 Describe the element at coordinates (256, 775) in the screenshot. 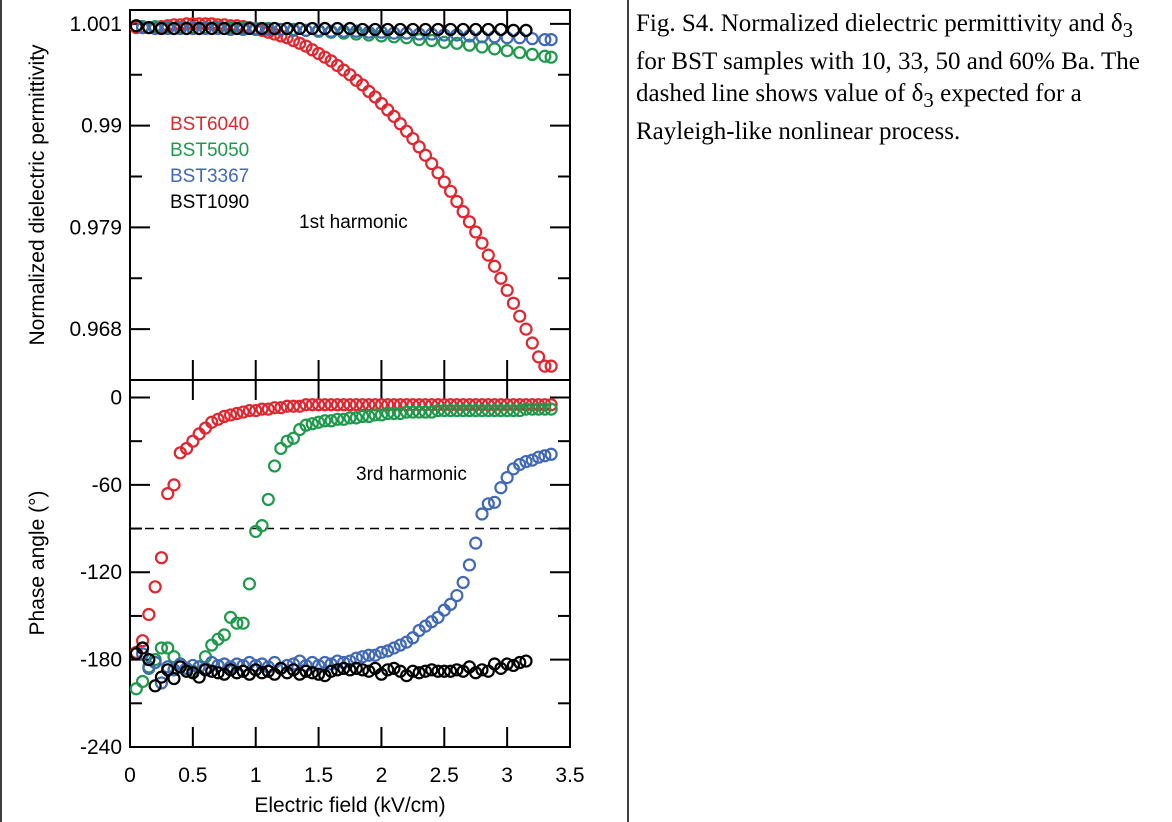

I see `xtick-label: 1` at that location.